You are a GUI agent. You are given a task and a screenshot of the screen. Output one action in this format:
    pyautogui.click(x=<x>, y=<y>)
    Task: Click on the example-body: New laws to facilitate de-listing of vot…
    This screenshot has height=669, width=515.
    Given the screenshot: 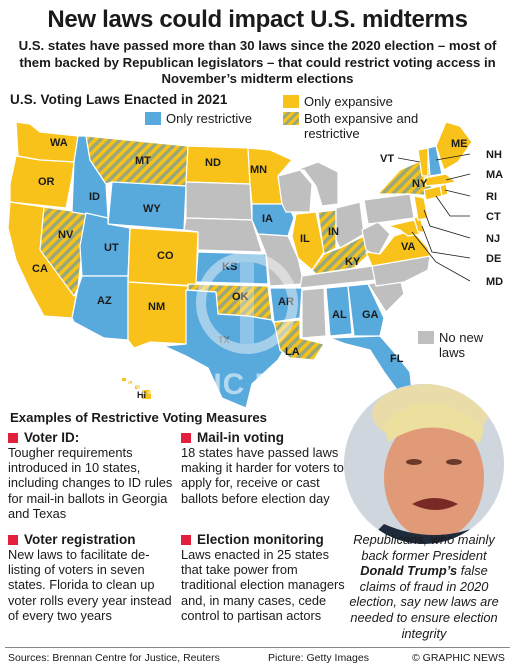 What is the action you would take?
    pyautogui.click(x=90, y=585)
    